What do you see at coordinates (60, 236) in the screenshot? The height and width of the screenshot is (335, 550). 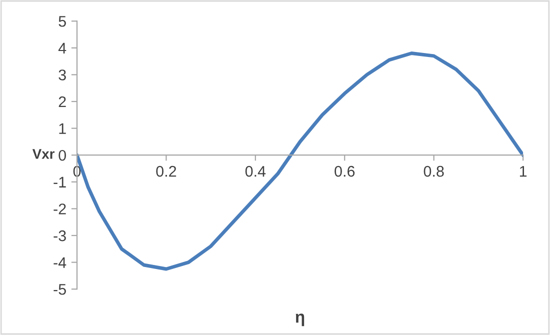 I see `y-tick-label: -3` at bounding box center [60, 236].